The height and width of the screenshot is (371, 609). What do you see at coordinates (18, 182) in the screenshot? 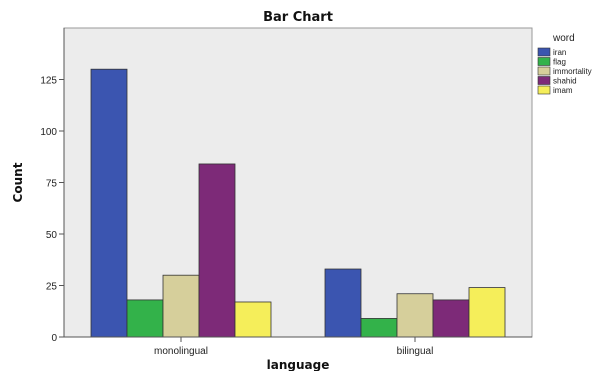
I see `y-axis-label: Count` at bounding box center [18, 182].